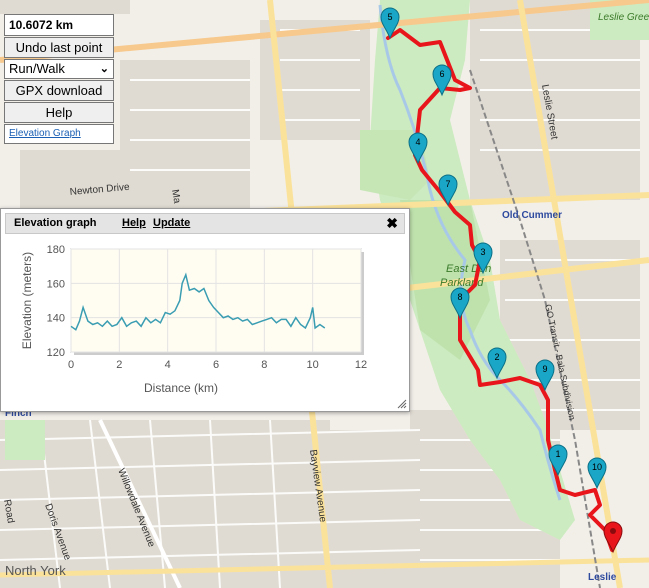 This screenshot has width=649, height=588. I want to click on label-leslie-green: Leslie Green, so click(623, 17).